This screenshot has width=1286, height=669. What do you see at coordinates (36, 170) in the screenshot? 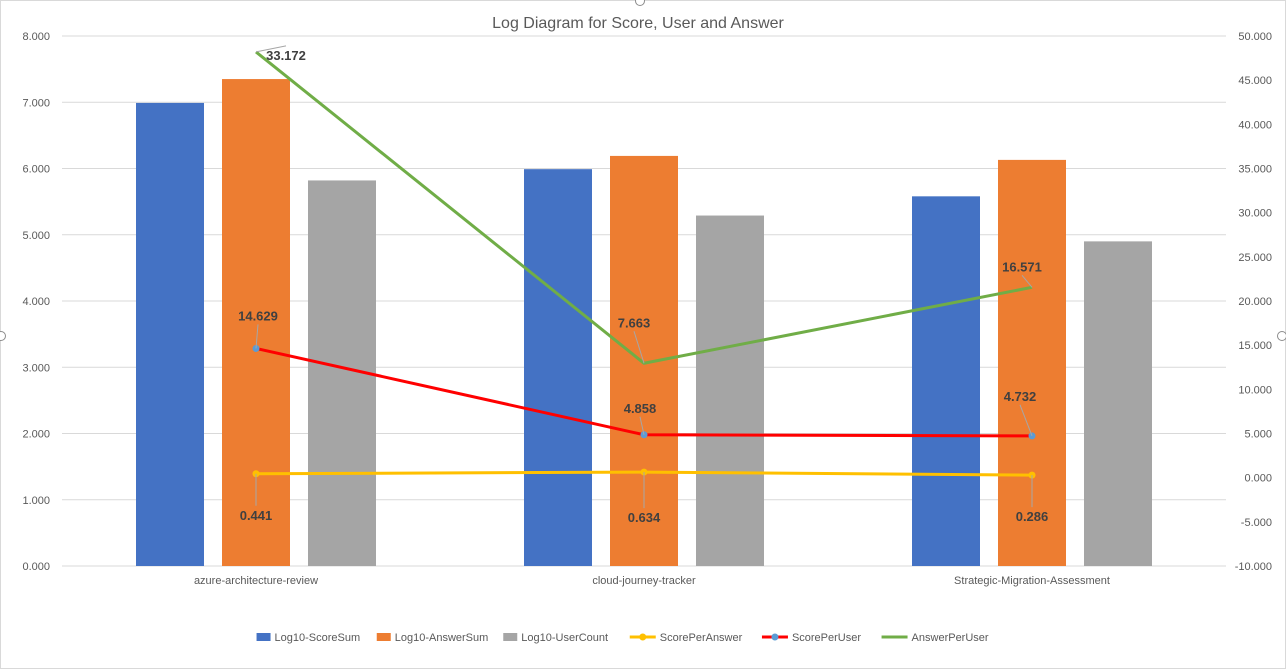
I see `left-axis-tick-label: 6.000` at bounding box center [36, 170].